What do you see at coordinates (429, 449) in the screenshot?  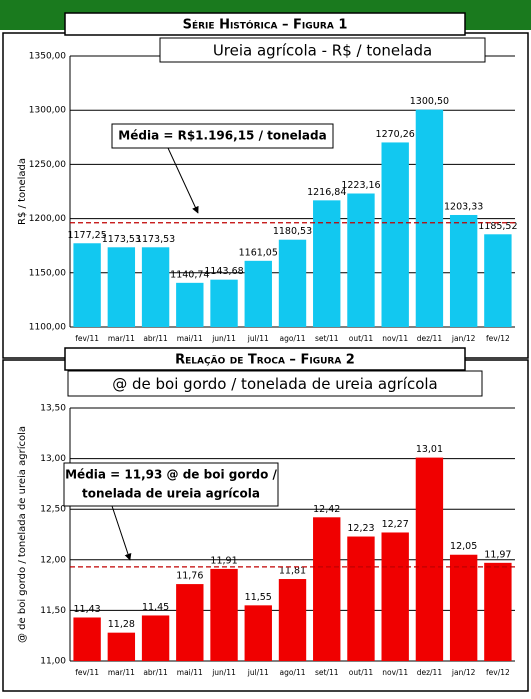 I see `value-label: 13,01` at bounding box center [429, 449].